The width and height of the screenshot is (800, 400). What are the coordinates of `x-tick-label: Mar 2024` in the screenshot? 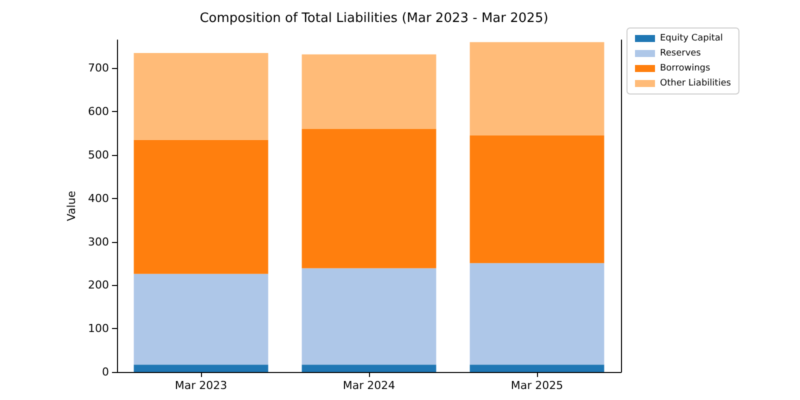 It's located at (369, 385).